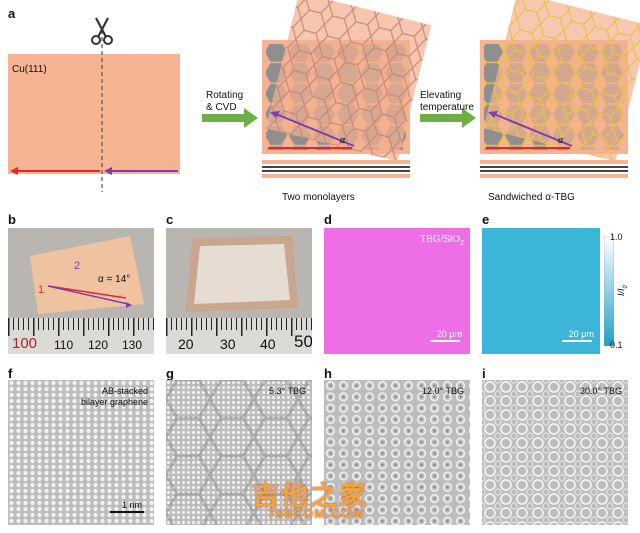 Image resolution: width=640 pixels, height=533 pixels. Describe the element at coordinates (531, 197) in the screenshot. I see `caption-sandwiched-tbg: Sandwiched α-TBG` at that location.